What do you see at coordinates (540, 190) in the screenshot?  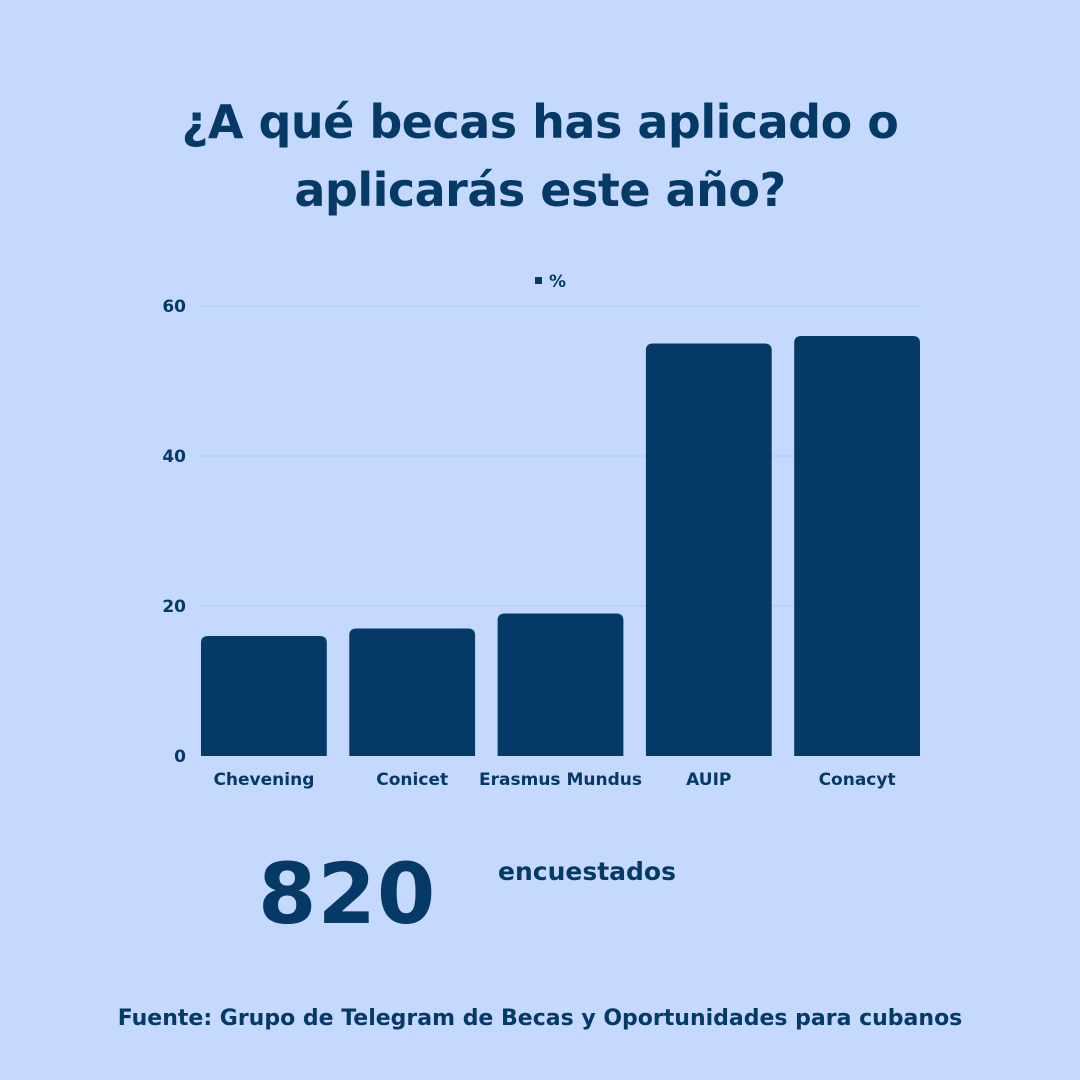 I see `chart-title-line-2: aplicarás este año?` at bounding box center [540, 190].